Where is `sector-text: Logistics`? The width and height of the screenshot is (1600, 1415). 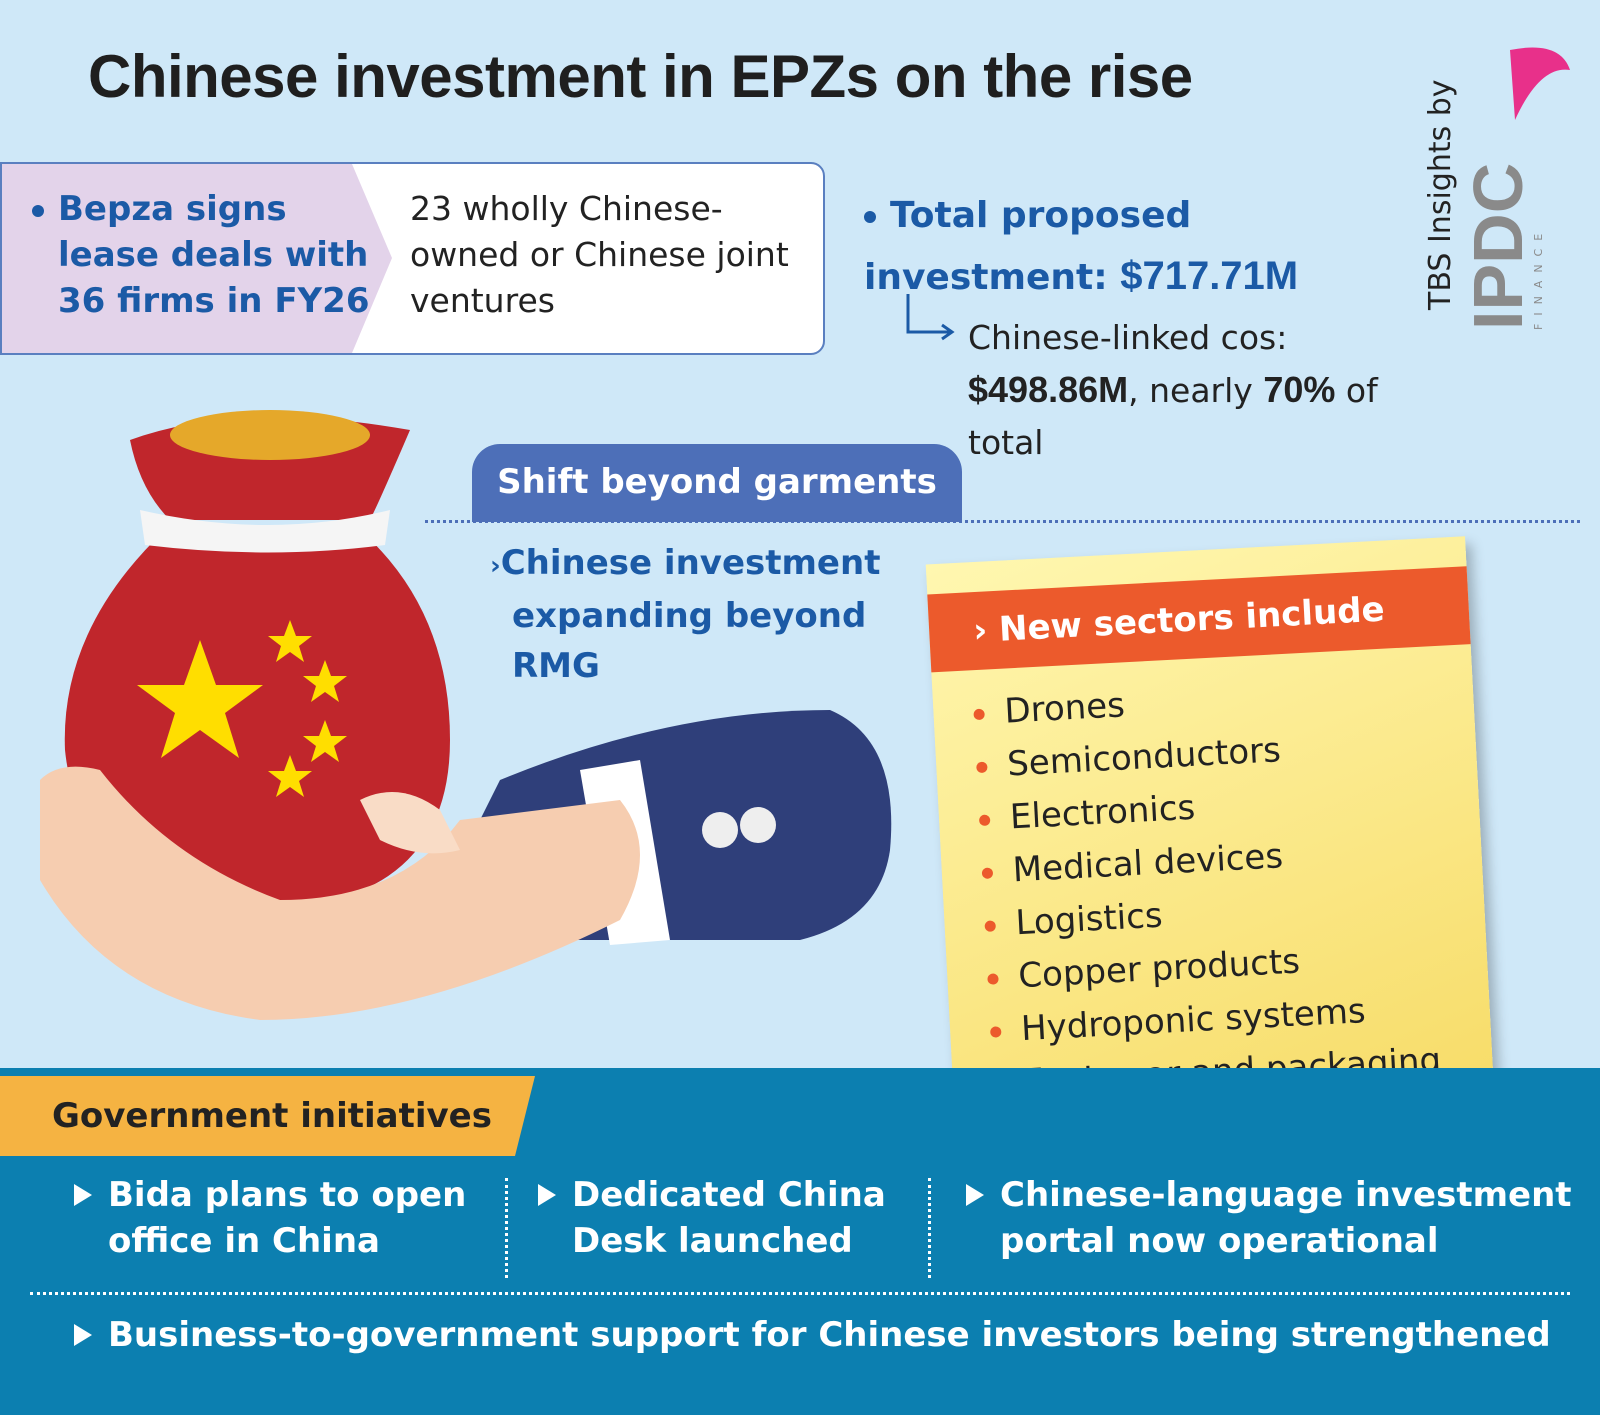
sector-text: Logistics is located at coordinates (1089, 919).